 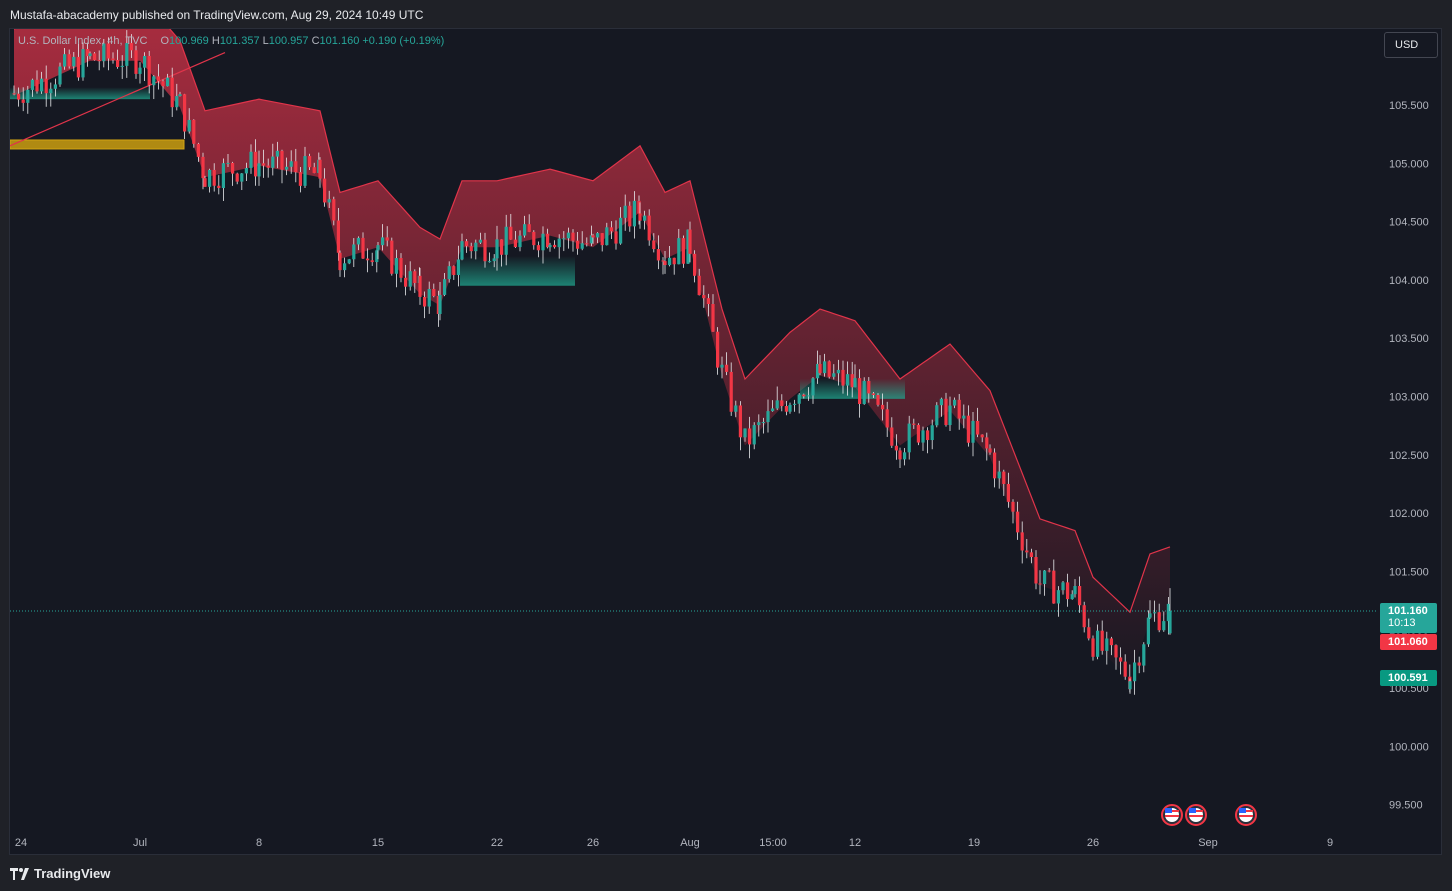 What do you see at coordinates (97, 144) in the screenshot?
I see `horizontal-zone` at bounding box center [97, 144].